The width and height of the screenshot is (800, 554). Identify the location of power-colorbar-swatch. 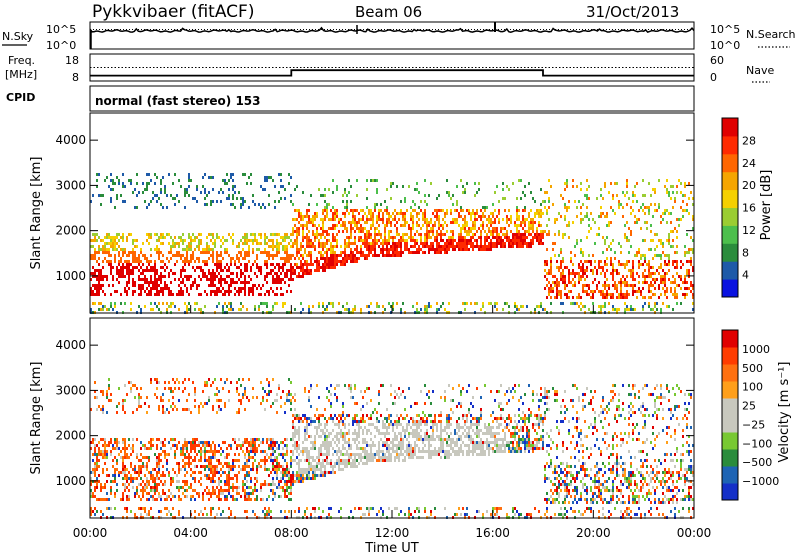
(730, 181).